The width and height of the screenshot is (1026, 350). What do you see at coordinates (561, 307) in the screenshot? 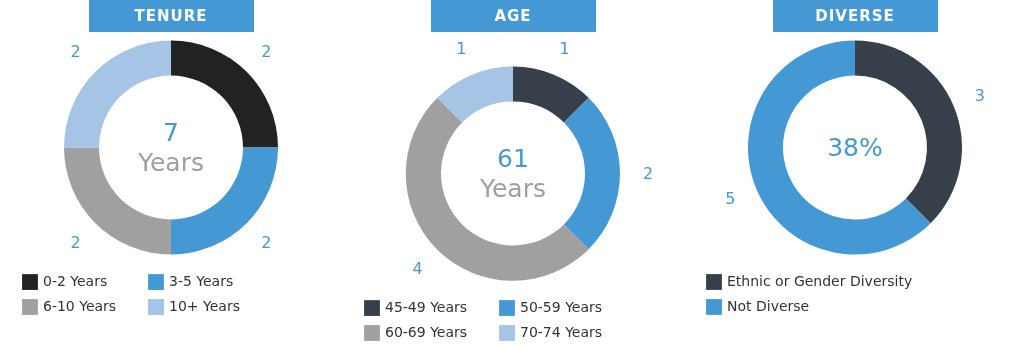
I see `legend-label: 50-59 Years` at bounding box center [561, 307].